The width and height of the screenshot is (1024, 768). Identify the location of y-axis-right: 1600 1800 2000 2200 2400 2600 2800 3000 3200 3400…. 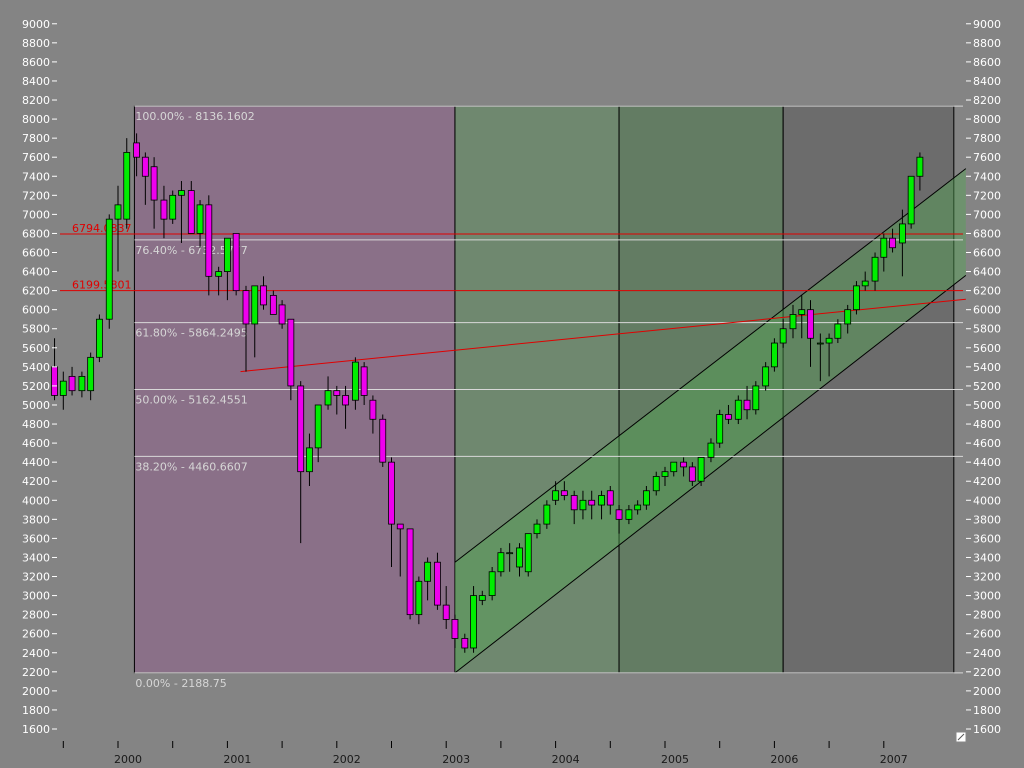
(983, 377).